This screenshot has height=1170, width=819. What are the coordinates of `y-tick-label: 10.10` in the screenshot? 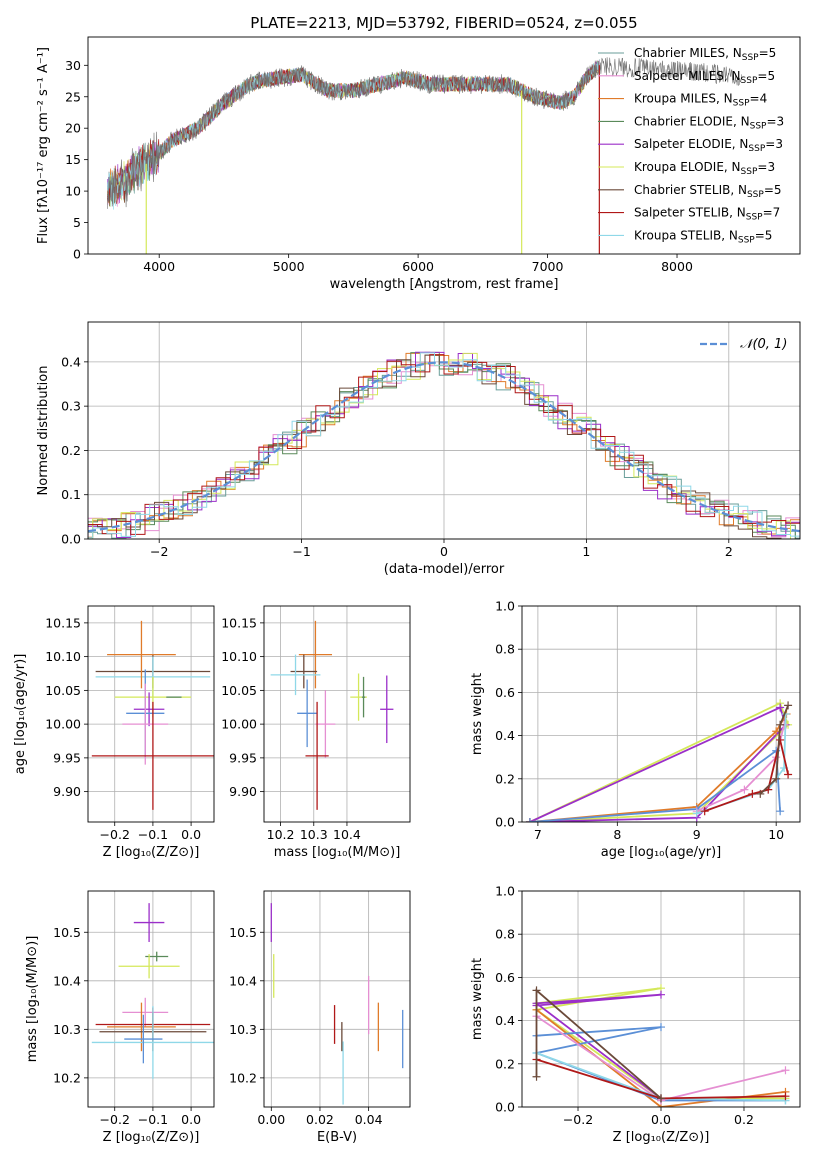 It's located at (239, 656).